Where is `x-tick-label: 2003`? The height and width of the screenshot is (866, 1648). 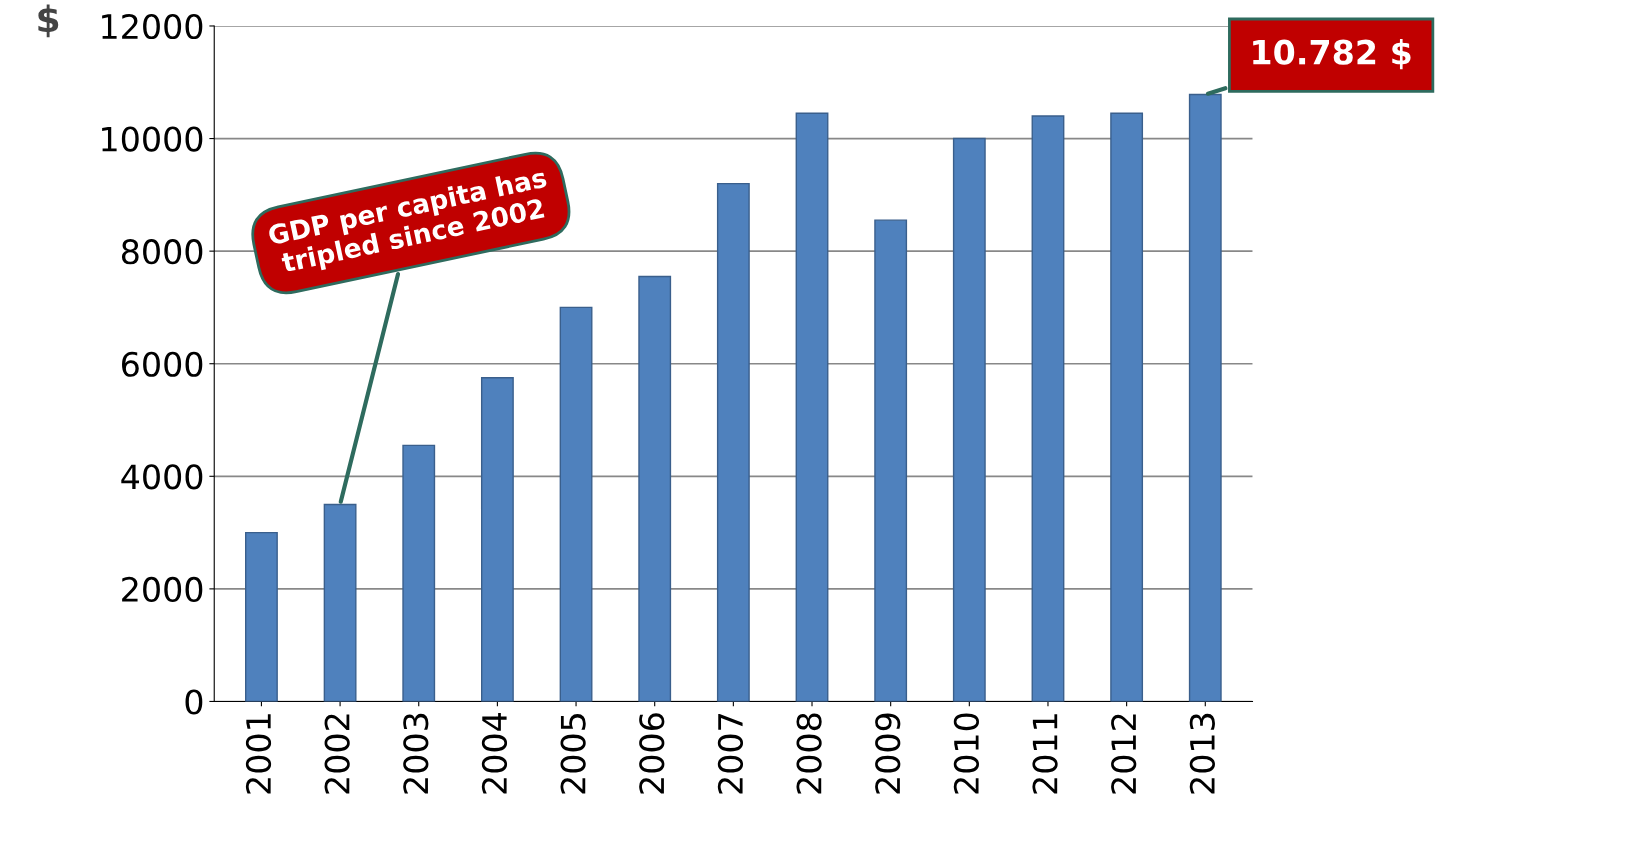 x-tick-label: 2003 is located at coordinates (416, 753).